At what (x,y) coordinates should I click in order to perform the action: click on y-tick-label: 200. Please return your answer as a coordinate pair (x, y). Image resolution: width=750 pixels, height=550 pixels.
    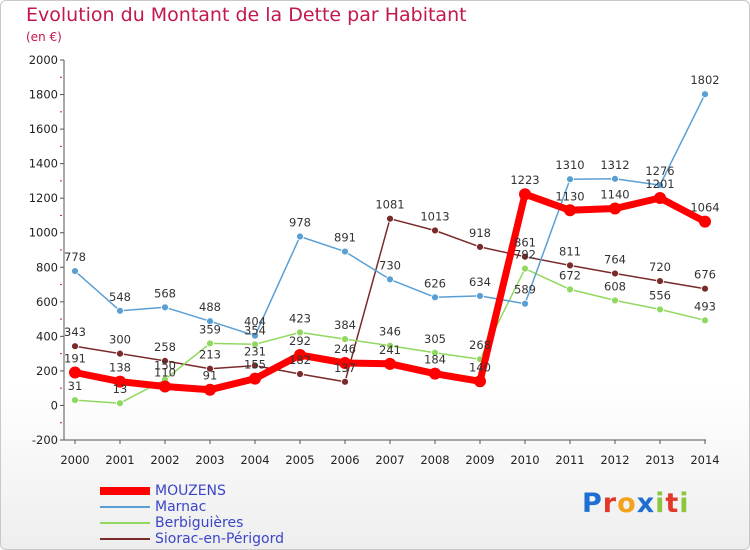
    Looking at the image, I should click on (47, 371).